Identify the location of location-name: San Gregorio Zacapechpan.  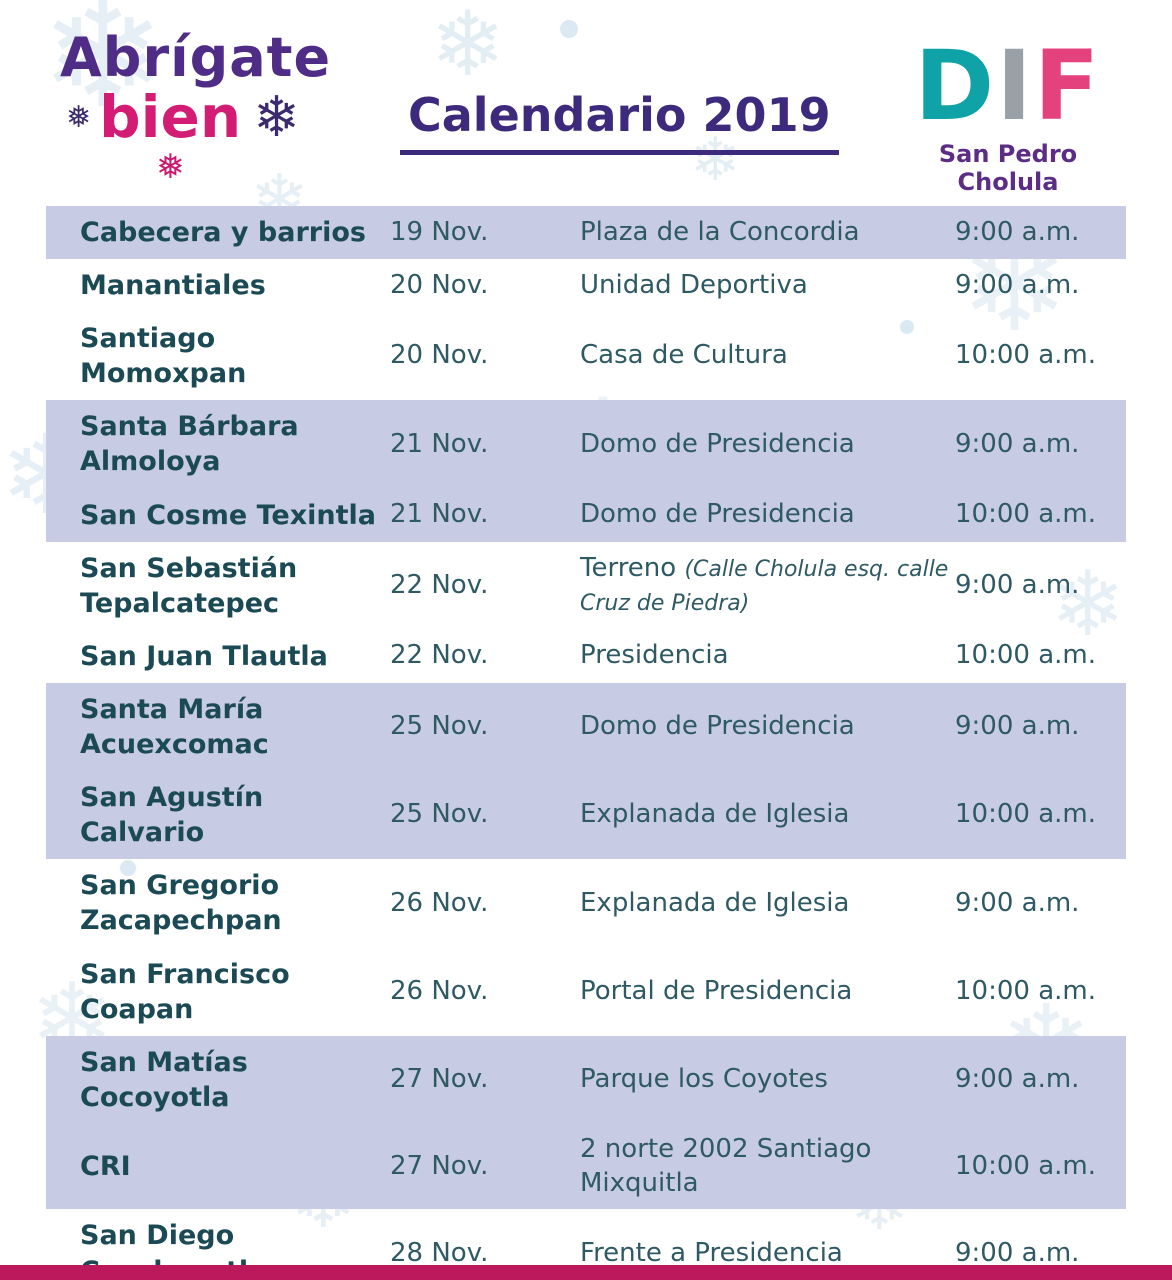
(181, 903).